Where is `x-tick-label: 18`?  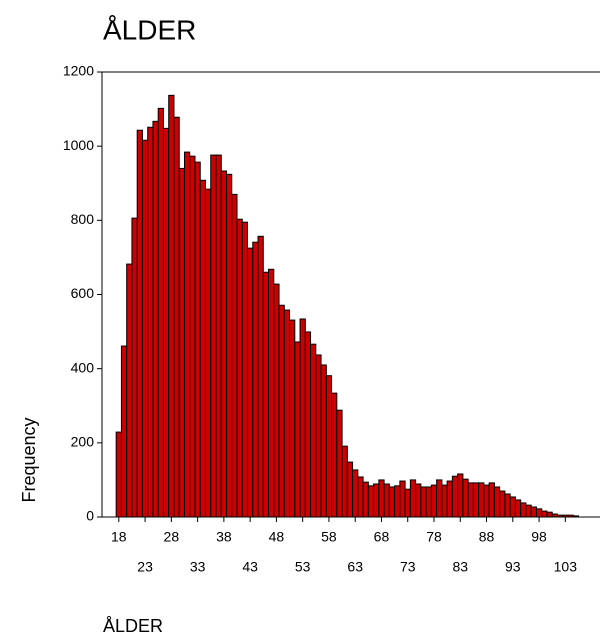
x-tick-label: 18 is located at coordinates (119, 537).